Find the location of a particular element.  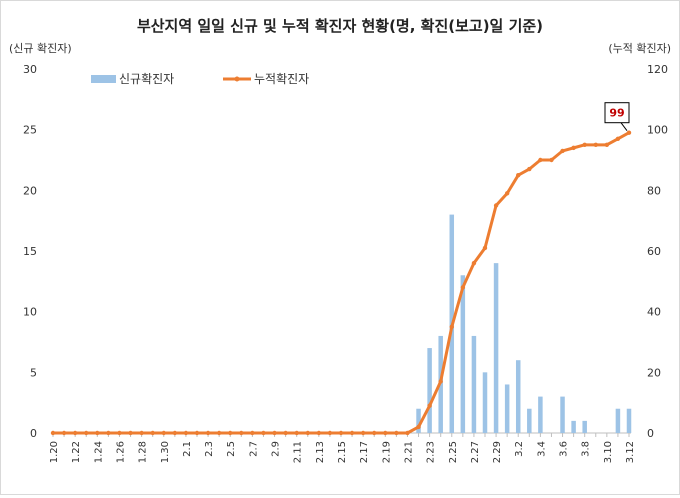

y-left-tick-label: 20 is located at coordinates (30, 190).